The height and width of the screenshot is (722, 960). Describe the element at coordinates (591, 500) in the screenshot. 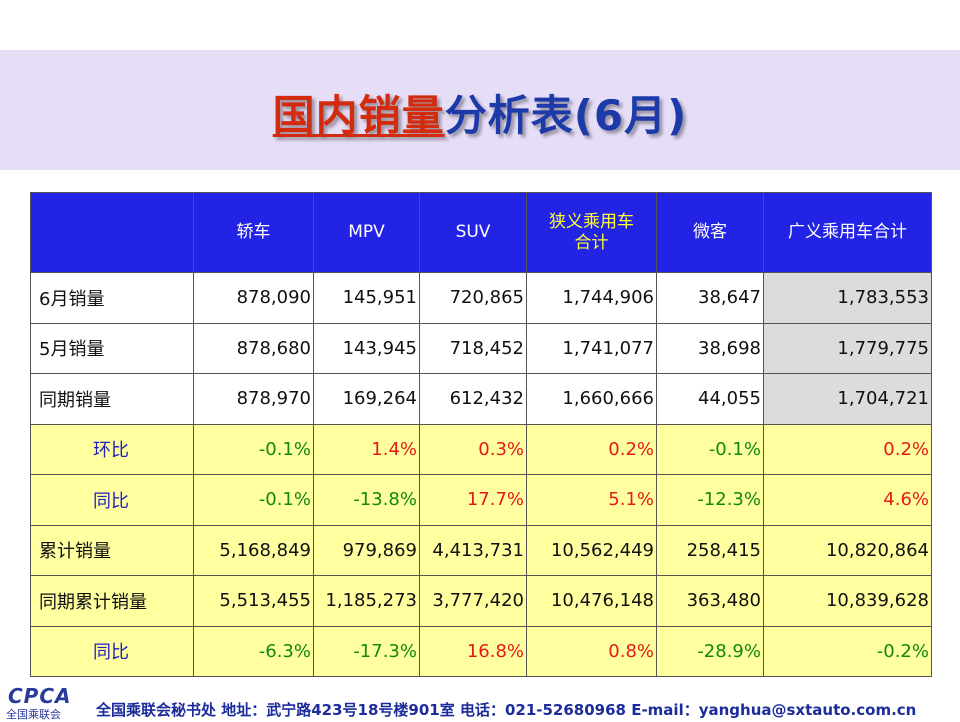

I see `table-cell: 5.1%` at that location.